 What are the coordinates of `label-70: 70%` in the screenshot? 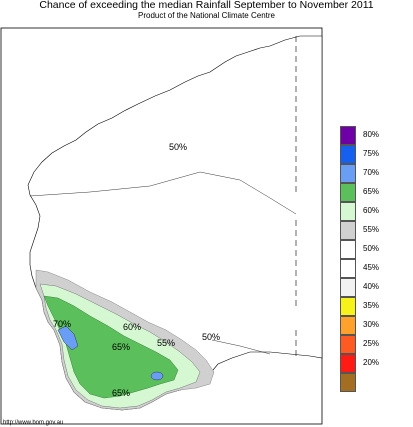 It's located at (62, 324).